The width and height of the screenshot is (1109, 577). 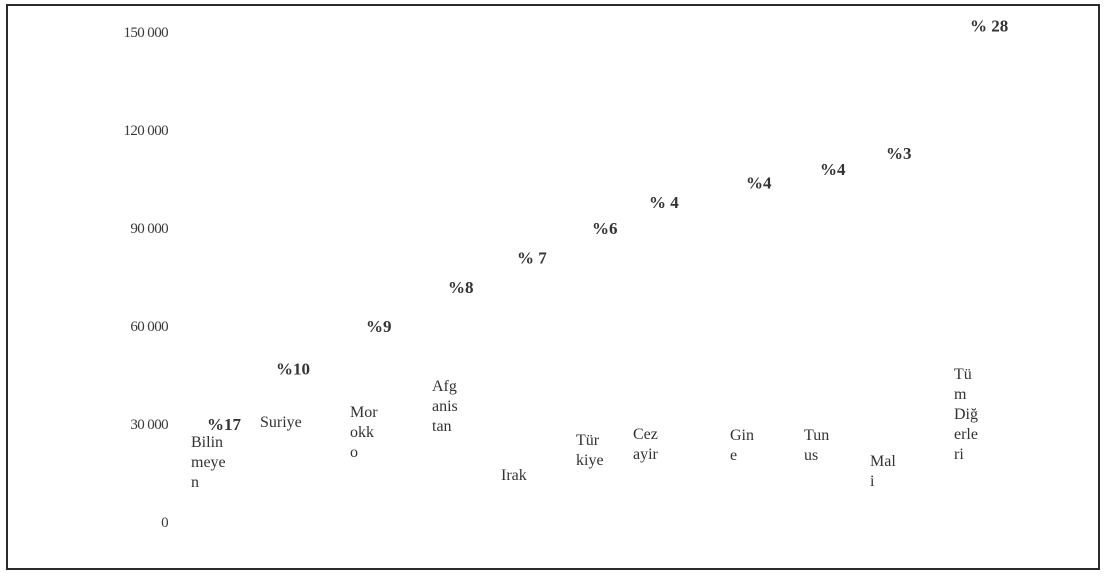 What do you see at coordinates (883, 471) in the screenshot?
I see `category-label: Mal i` at bounding box center [883, 471].